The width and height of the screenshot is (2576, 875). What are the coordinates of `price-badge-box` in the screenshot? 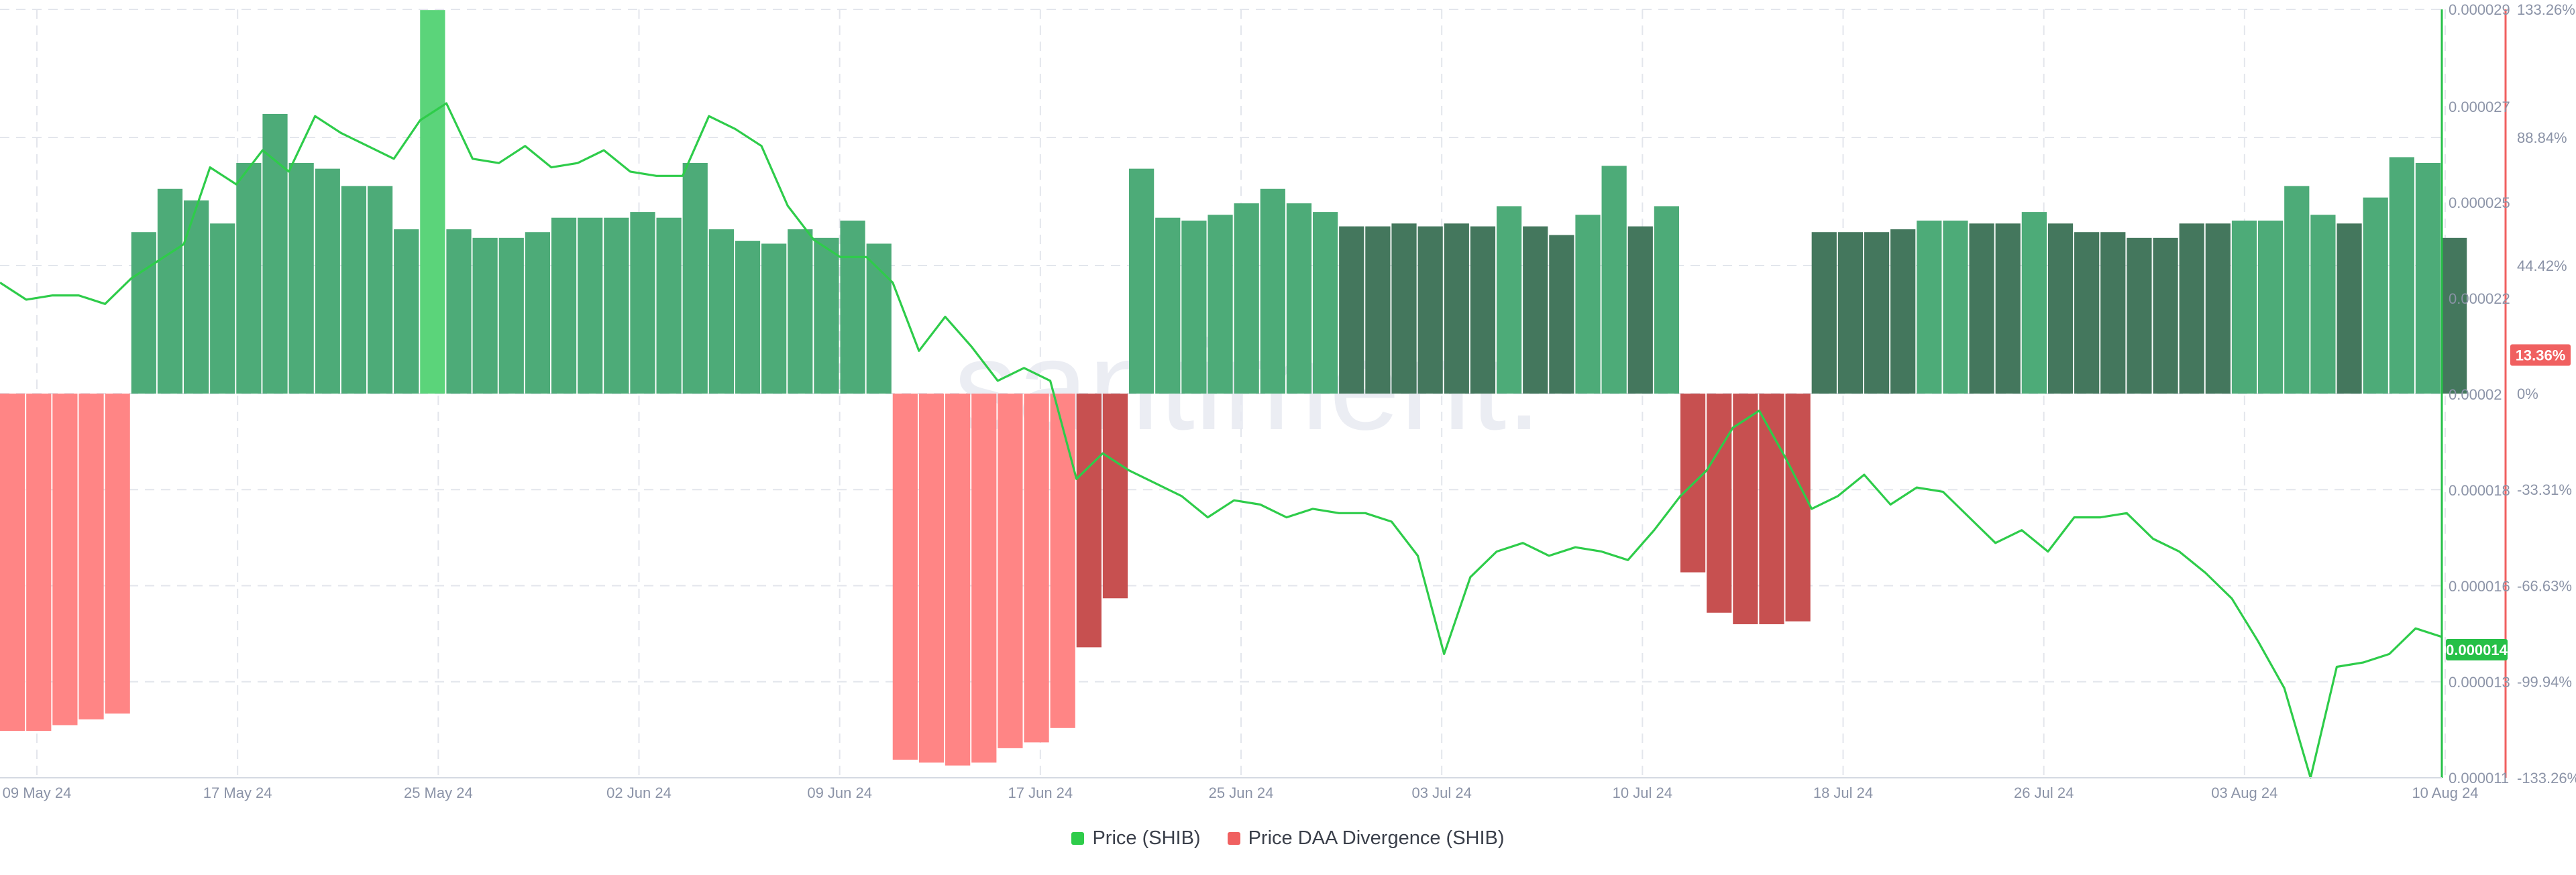 It's located at (2477, 649).